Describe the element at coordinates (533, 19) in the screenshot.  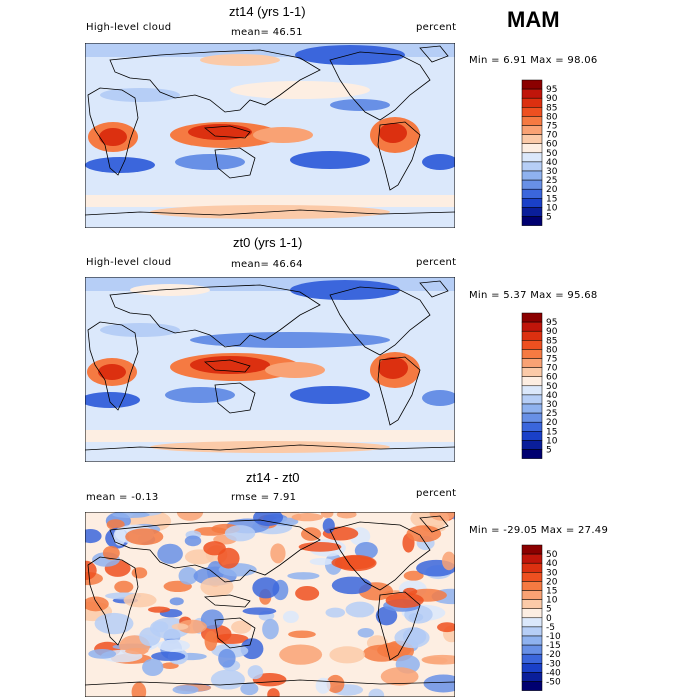
I see `season-label: MAM` at that location.